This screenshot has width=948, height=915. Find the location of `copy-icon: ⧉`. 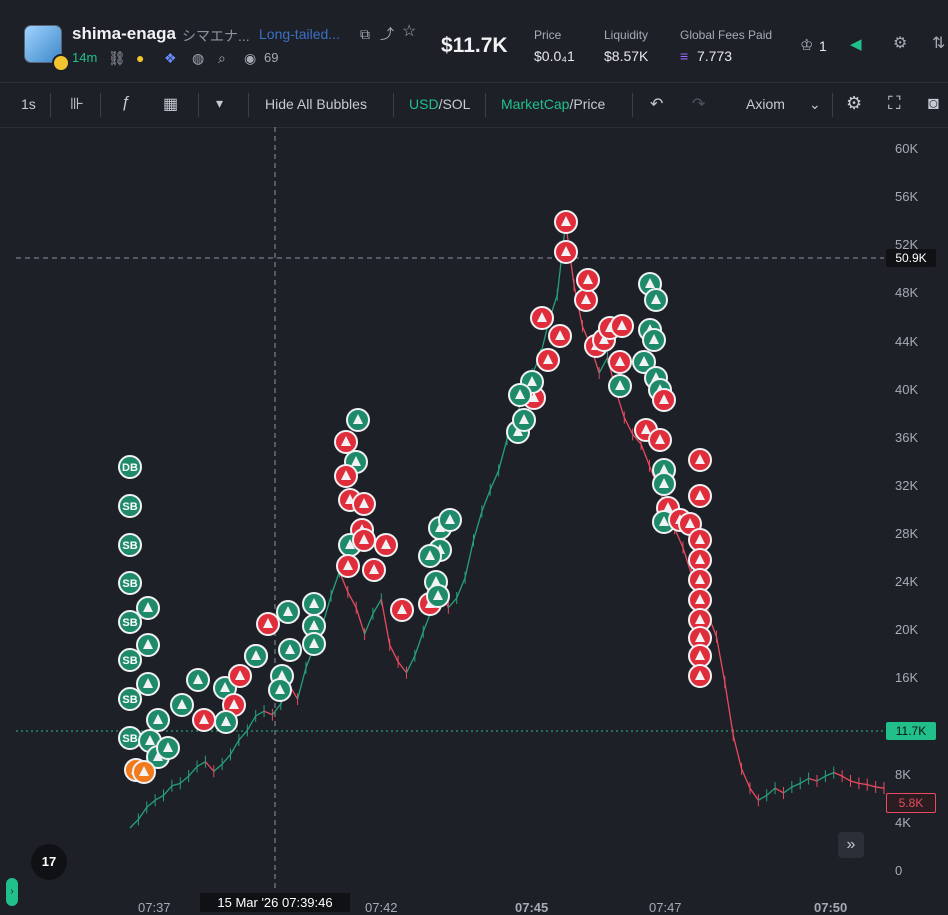

copy-icon: ⧉ is located at coordinates (365, 34).